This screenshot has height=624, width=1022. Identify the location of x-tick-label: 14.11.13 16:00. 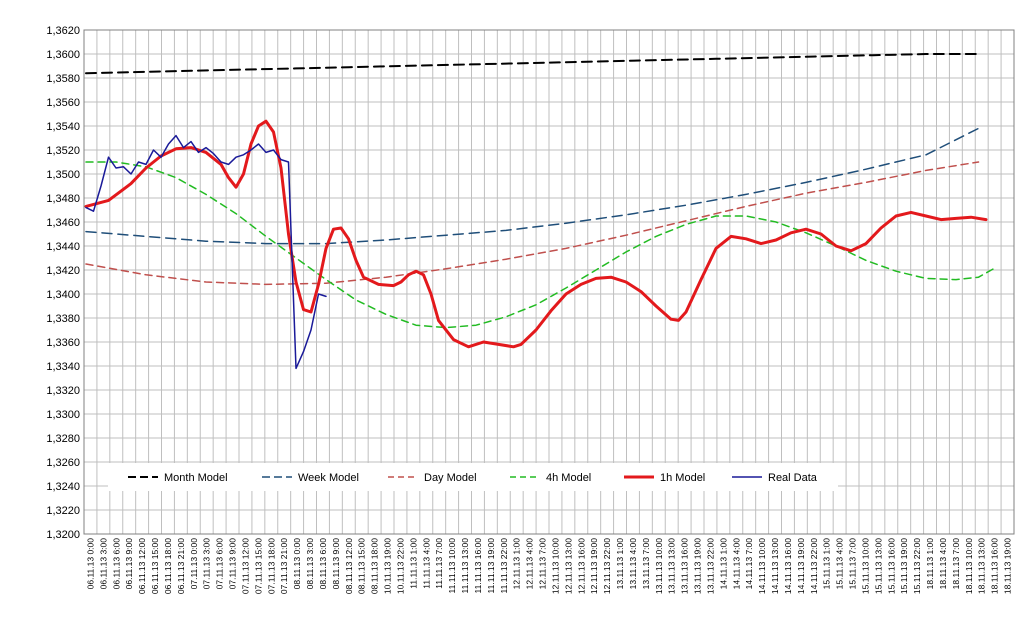
(788, 566).